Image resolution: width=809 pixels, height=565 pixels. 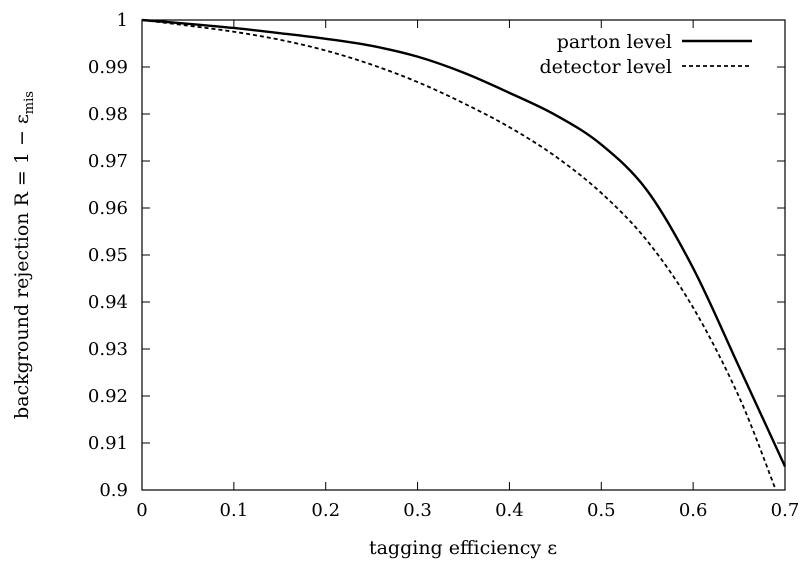 I want to click on x-tick-label: 0.5, so click(x=601, y=510).